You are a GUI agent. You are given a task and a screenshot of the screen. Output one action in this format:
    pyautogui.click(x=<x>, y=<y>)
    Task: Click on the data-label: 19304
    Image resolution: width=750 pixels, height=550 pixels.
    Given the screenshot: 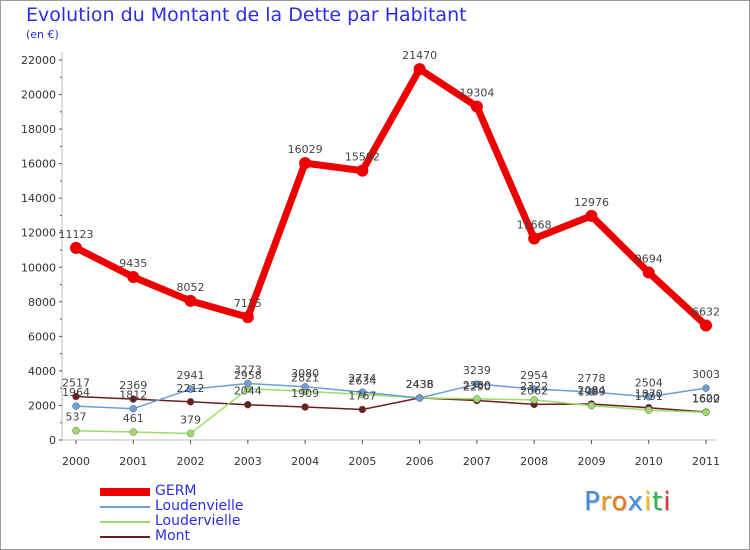 What is the action you would take?
    pyautogui.click(x=476, y=93)
    